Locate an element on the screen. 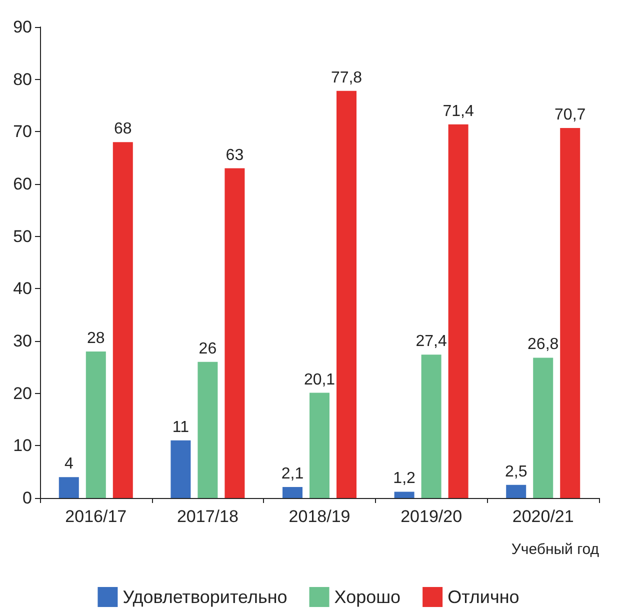 This screenshot has height=614, width=617. y-tick-label: 60 is located at coordinates (22, 184).